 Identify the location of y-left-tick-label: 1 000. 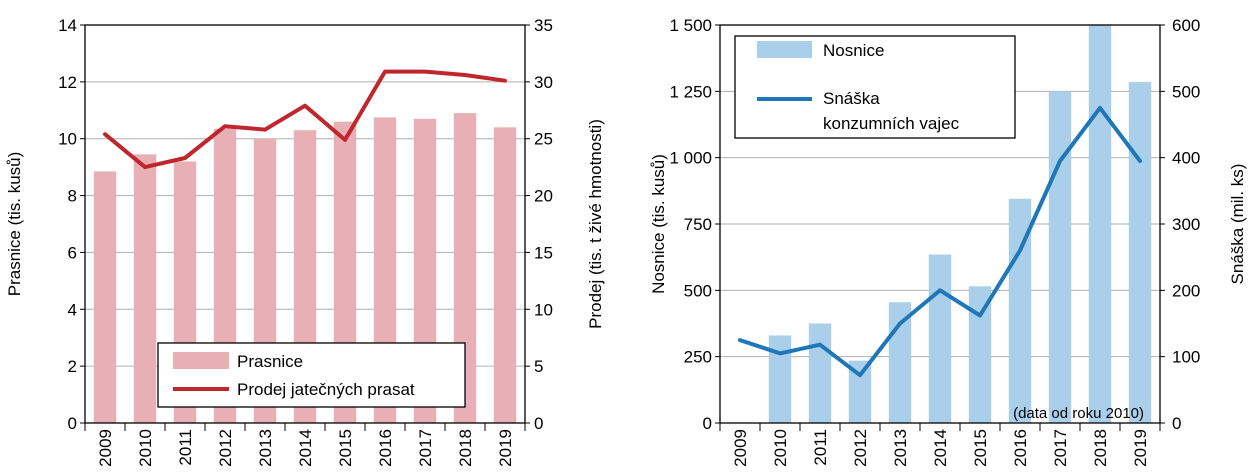
(690, 158).